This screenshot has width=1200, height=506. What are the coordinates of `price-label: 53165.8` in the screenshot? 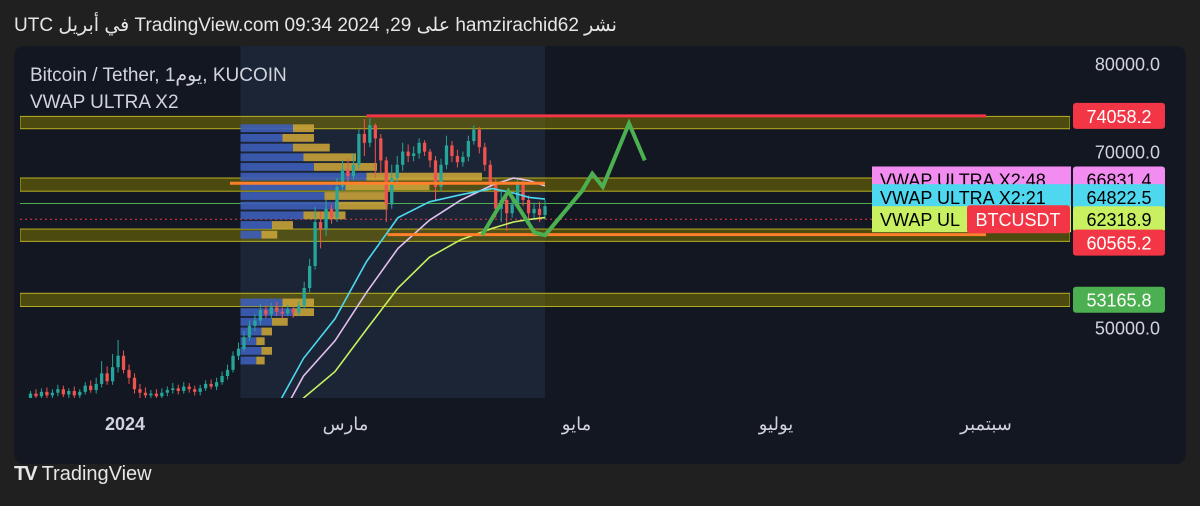 It's located at (1118, 301).